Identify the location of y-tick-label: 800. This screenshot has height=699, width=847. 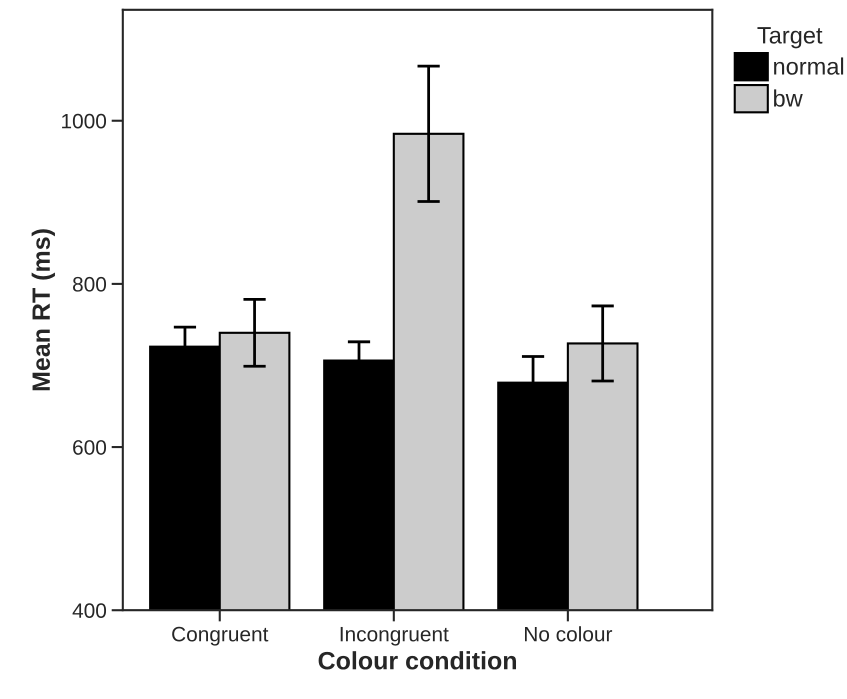
(89, 284).